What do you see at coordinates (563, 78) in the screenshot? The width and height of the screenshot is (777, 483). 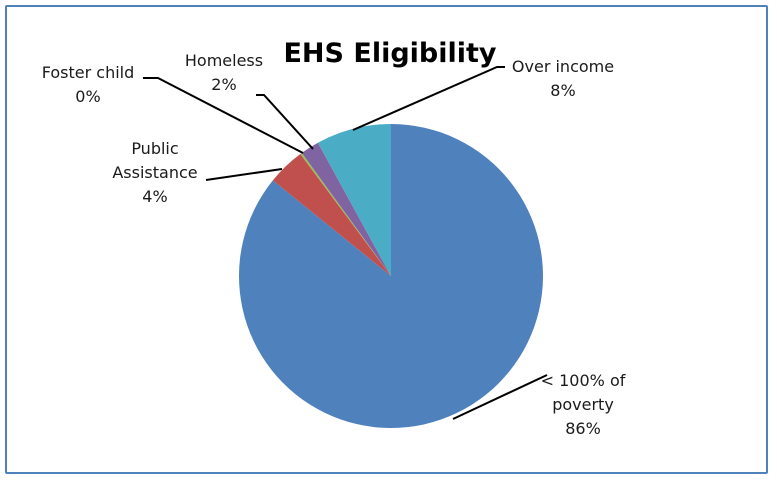 I see `slice-label-5: Over income 8%` at bounding box center [563, 78].